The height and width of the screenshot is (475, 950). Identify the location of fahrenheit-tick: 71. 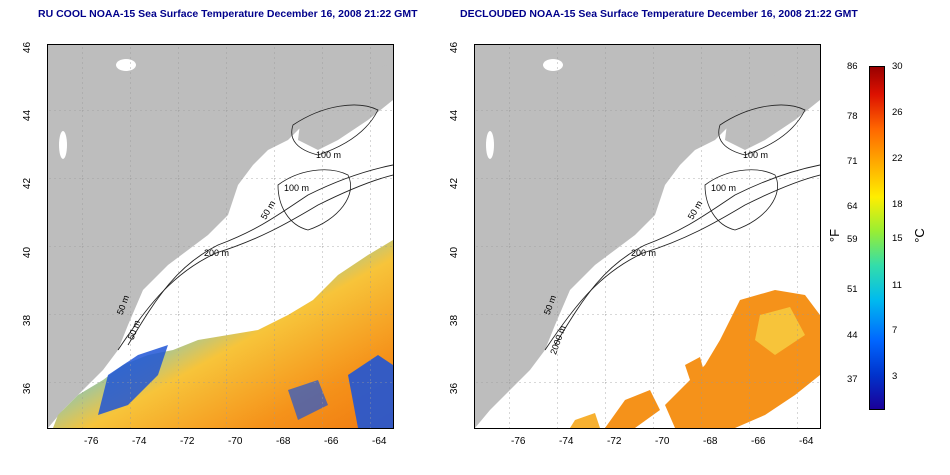
(852, 161).